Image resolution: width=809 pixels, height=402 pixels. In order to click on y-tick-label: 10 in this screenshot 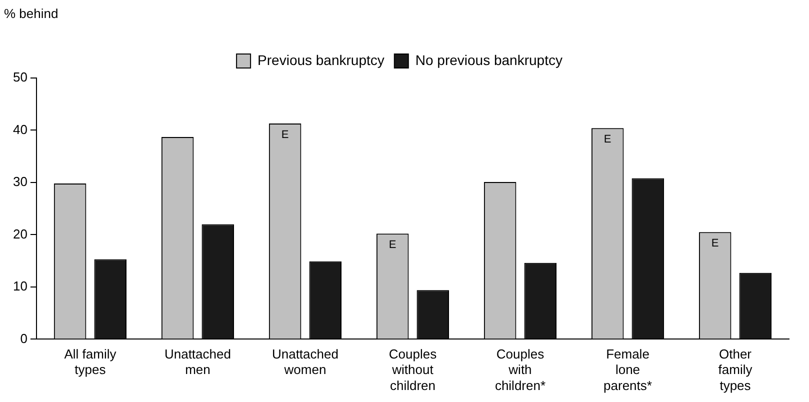, I will do `click(20, 286)`.